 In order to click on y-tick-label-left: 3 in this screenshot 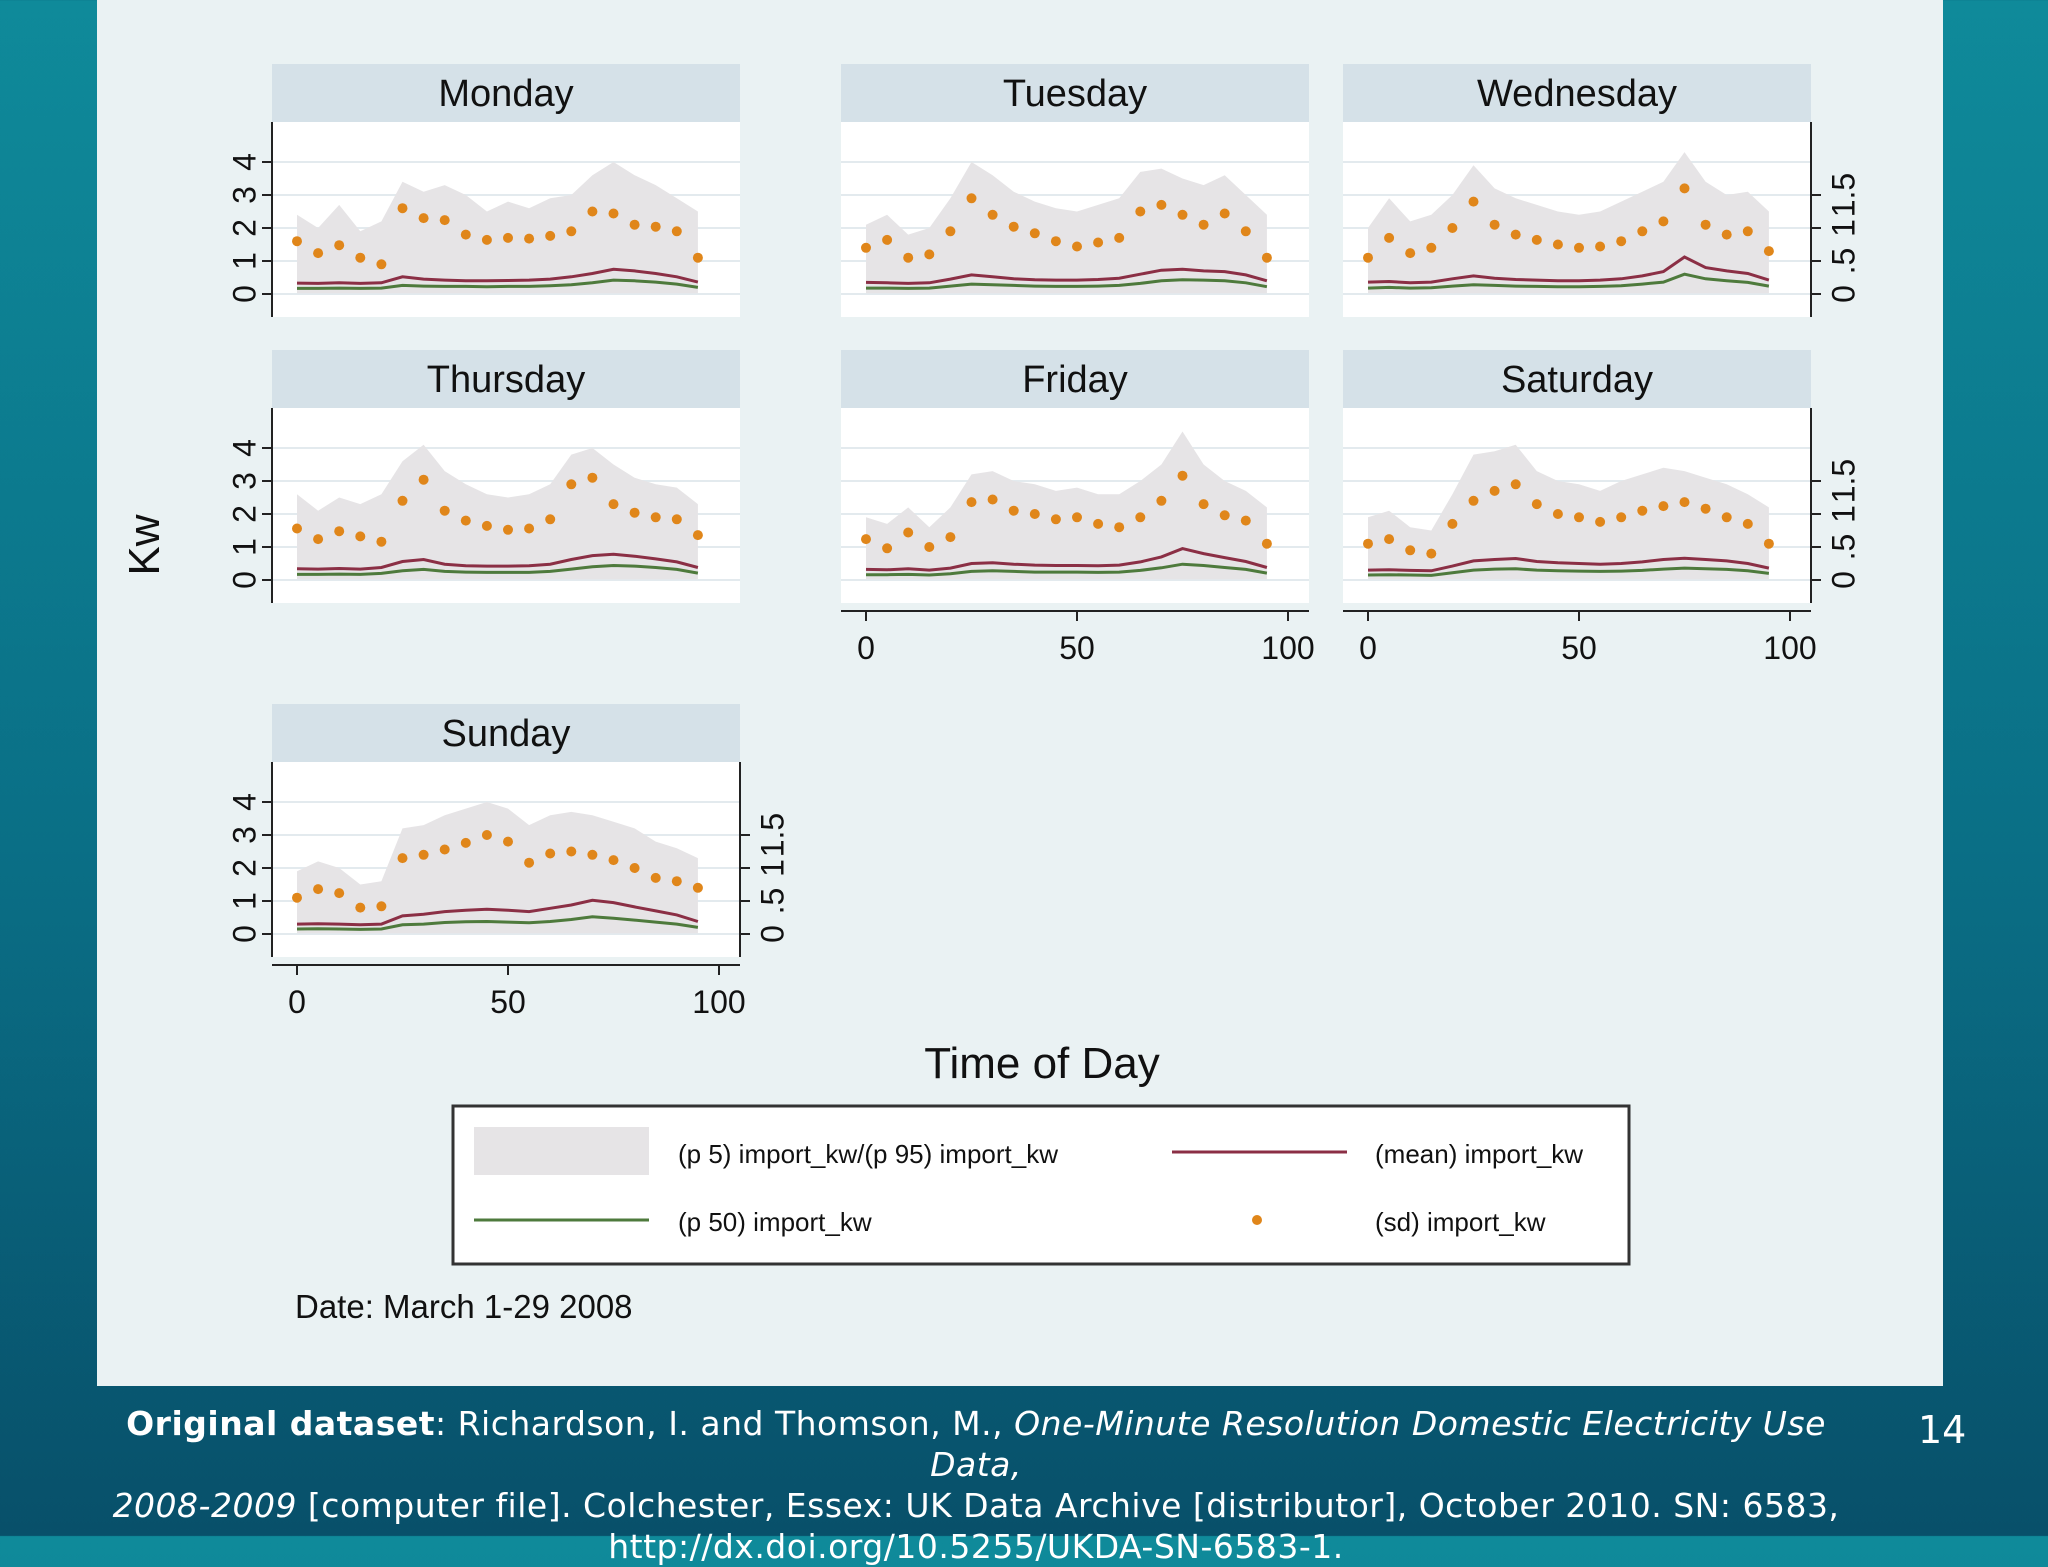, I will do `click(244, 835)`.